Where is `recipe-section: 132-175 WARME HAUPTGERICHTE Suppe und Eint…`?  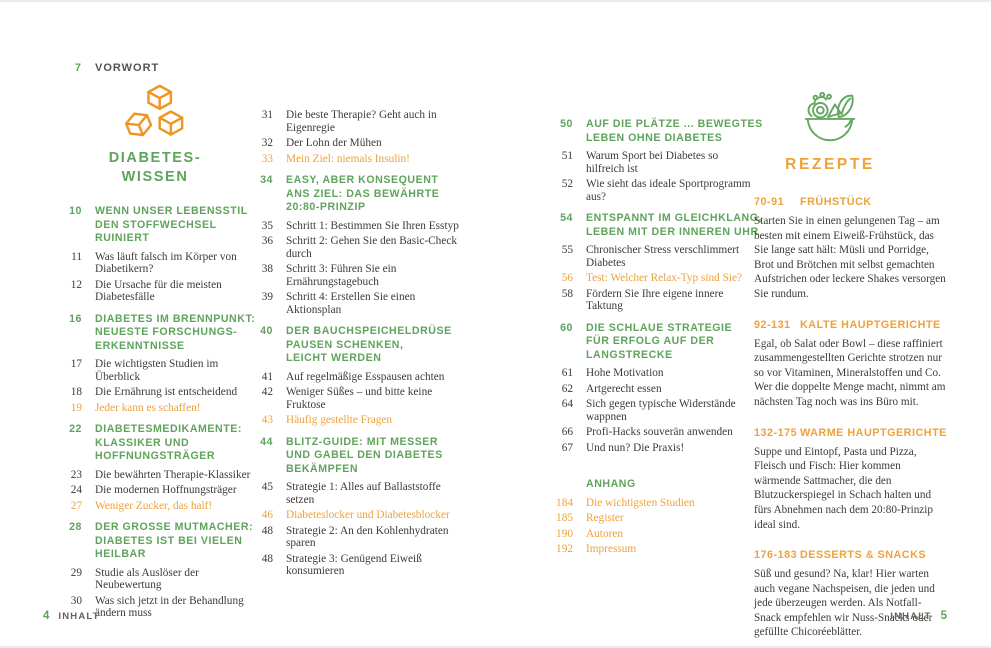
recipe-section: 132-175 WARME HAUPTGERICHTE Suppe und Eint… is located at coordinates (851, 480).